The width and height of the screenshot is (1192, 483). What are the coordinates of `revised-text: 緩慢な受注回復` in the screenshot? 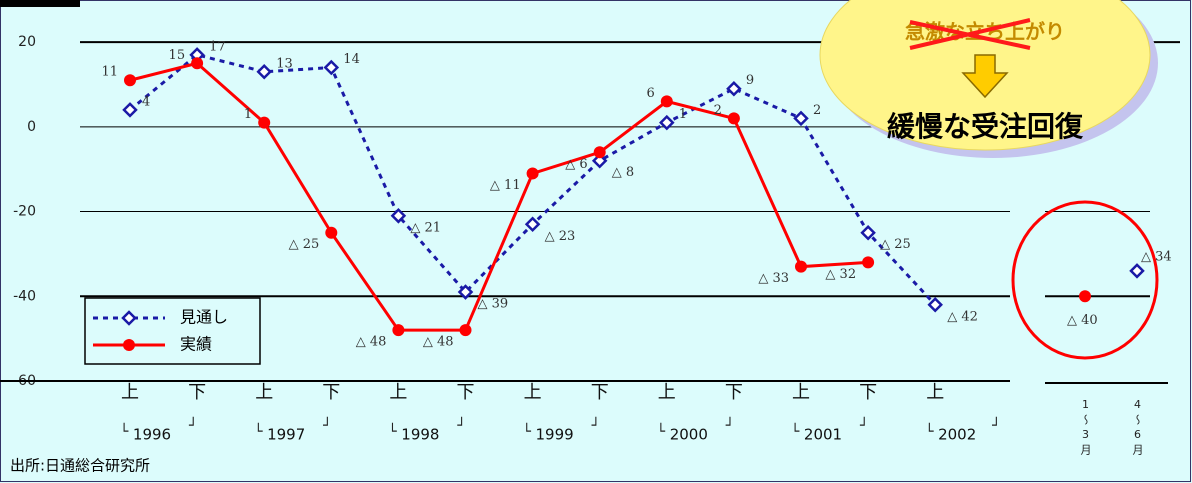 It's located at (985, 126).